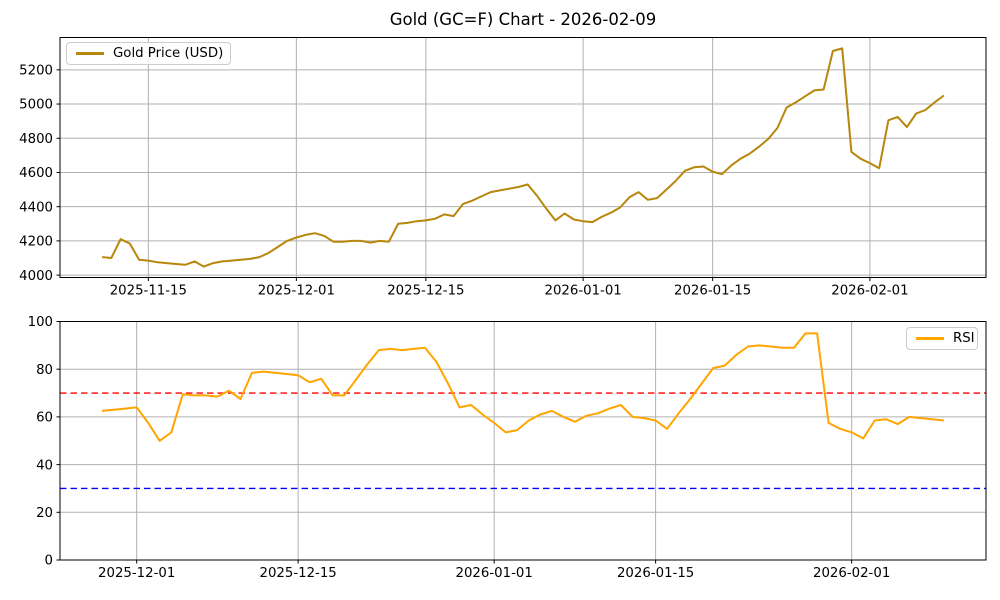 This screenshot has height=600, width=1000. Describe the element at coordinates (36, 173) in the screenshot. I see `y-tick-label: 4600` at that location.